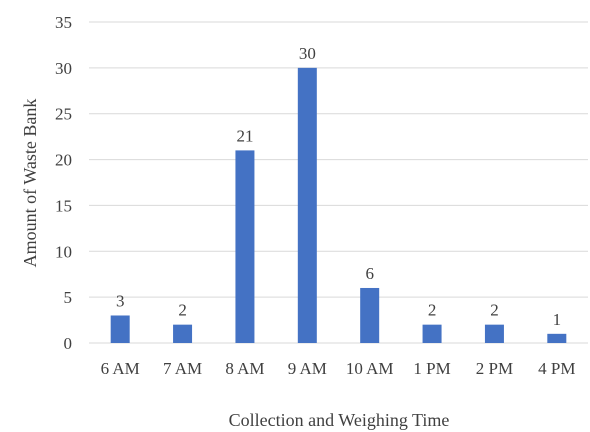 The height and width of the screenshot is (432, 590). Describe the element at coordinates (244, 368) in the screenshot. I see `x-tick-label: 8 AM` at that location.